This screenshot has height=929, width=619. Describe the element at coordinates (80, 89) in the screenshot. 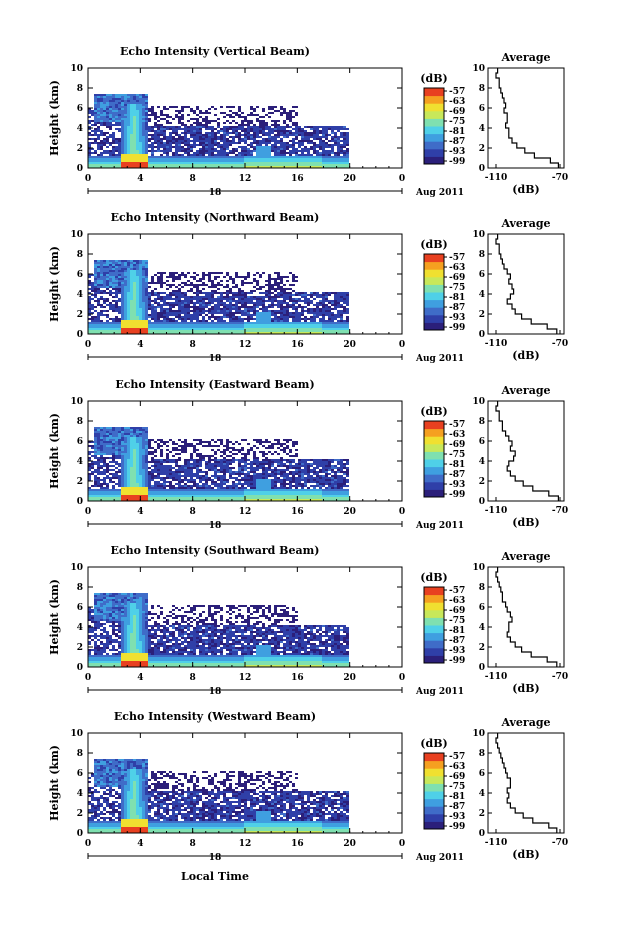

I see `y-tick-label: 8` at that location.